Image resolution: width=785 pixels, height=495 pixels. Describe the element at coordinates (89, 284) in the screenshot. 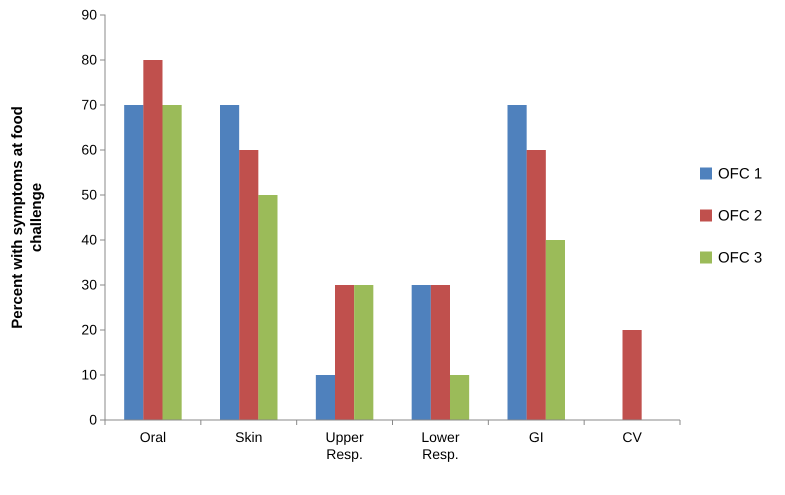

I see `y-tick-label: 30` at that location.